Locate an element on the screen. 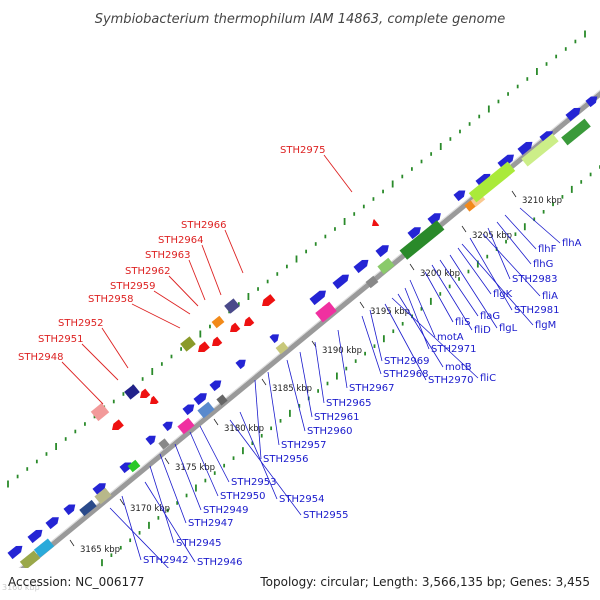  reverse-gene-label: STH2952 is located at coordinates (80, 323).